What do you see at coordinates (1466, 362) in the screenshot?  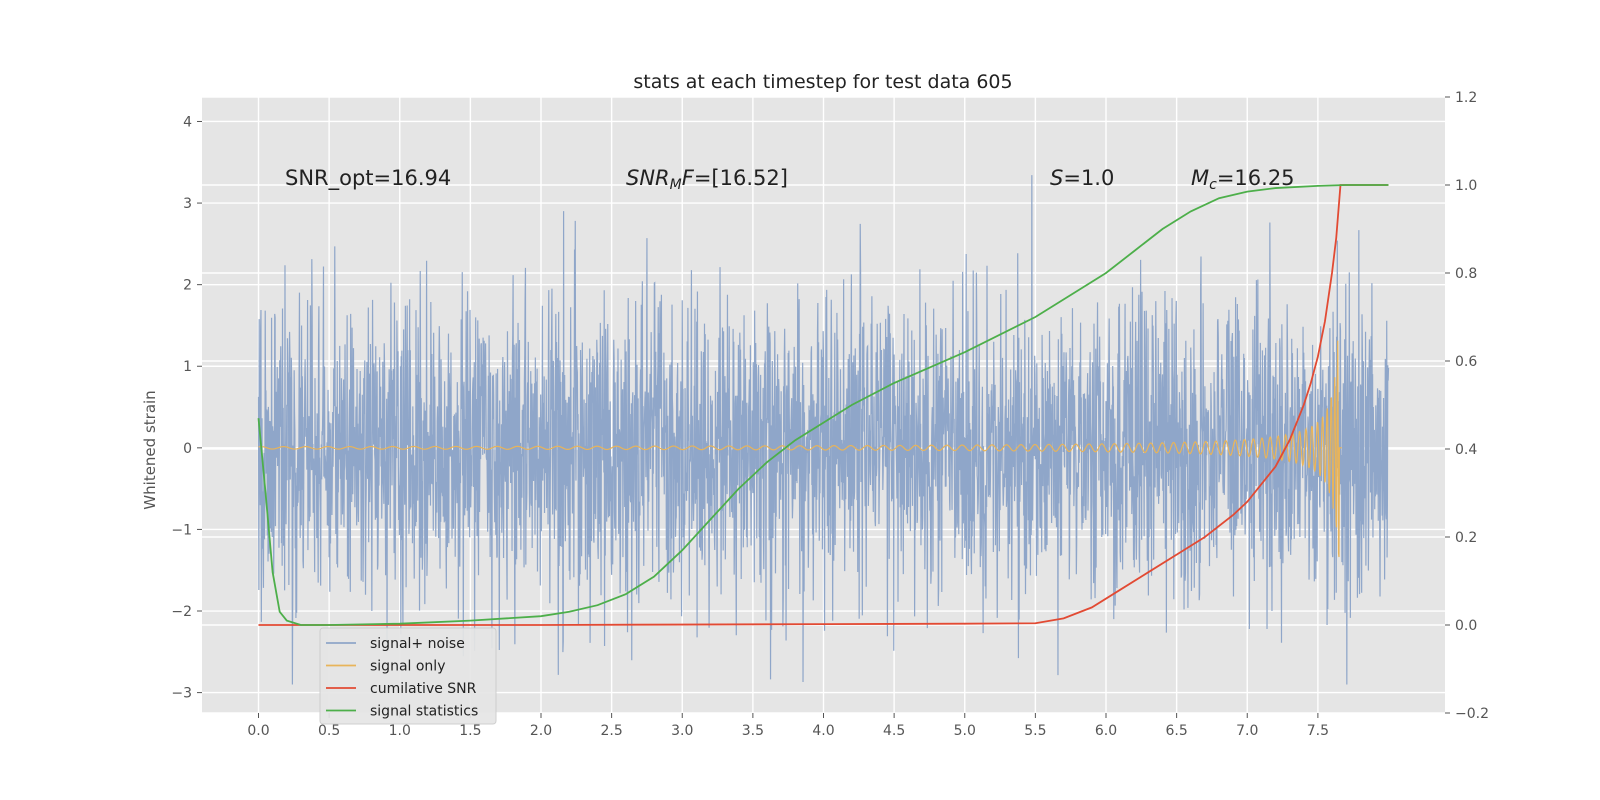 I see `y2-tick-label: 0.6` at bounding box center [1466, 362].